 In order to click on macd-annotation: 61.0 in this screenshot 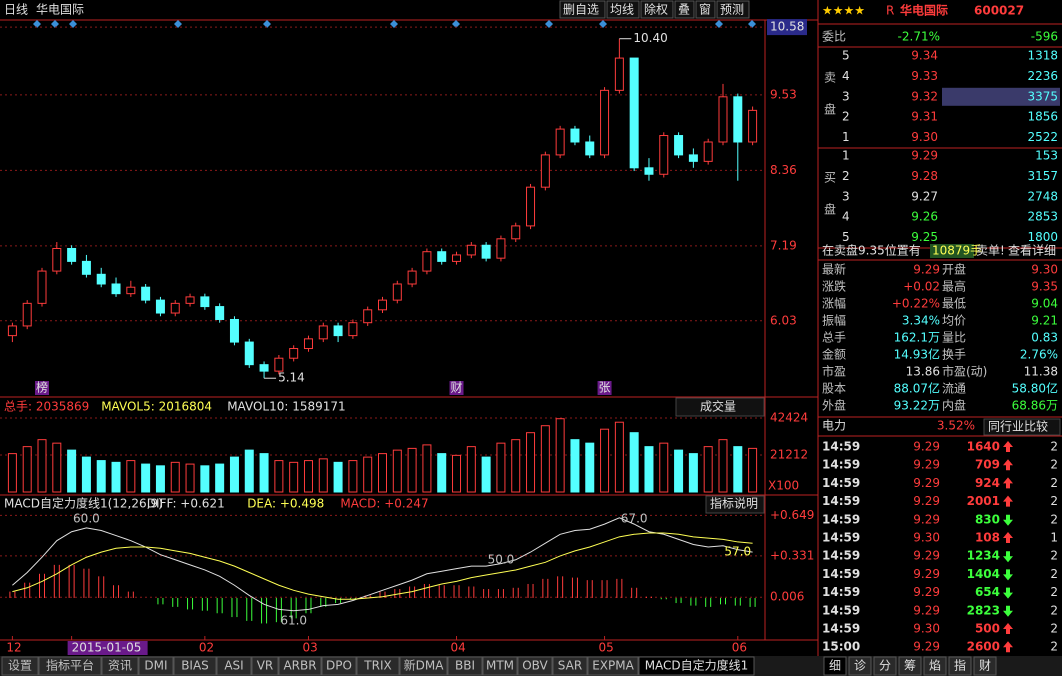, I will do `click(293, 620)`.